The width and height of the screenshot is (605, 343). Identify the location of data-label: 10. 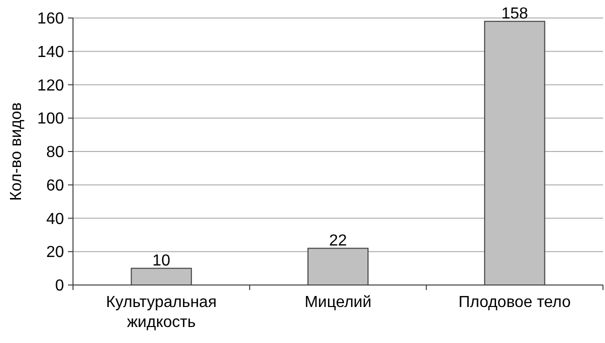
(161, 261).